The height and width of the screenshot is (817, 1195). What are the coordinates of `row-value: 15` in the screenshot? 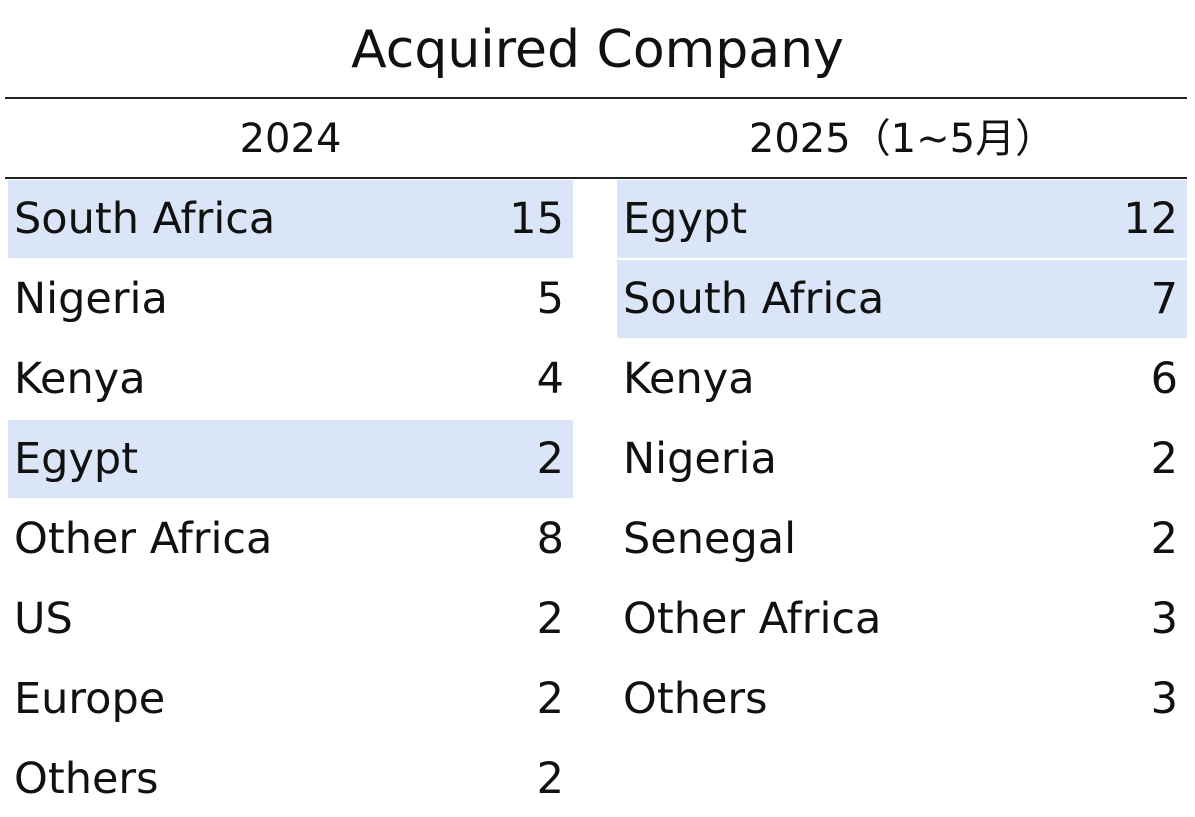 It's located at (536, 219).